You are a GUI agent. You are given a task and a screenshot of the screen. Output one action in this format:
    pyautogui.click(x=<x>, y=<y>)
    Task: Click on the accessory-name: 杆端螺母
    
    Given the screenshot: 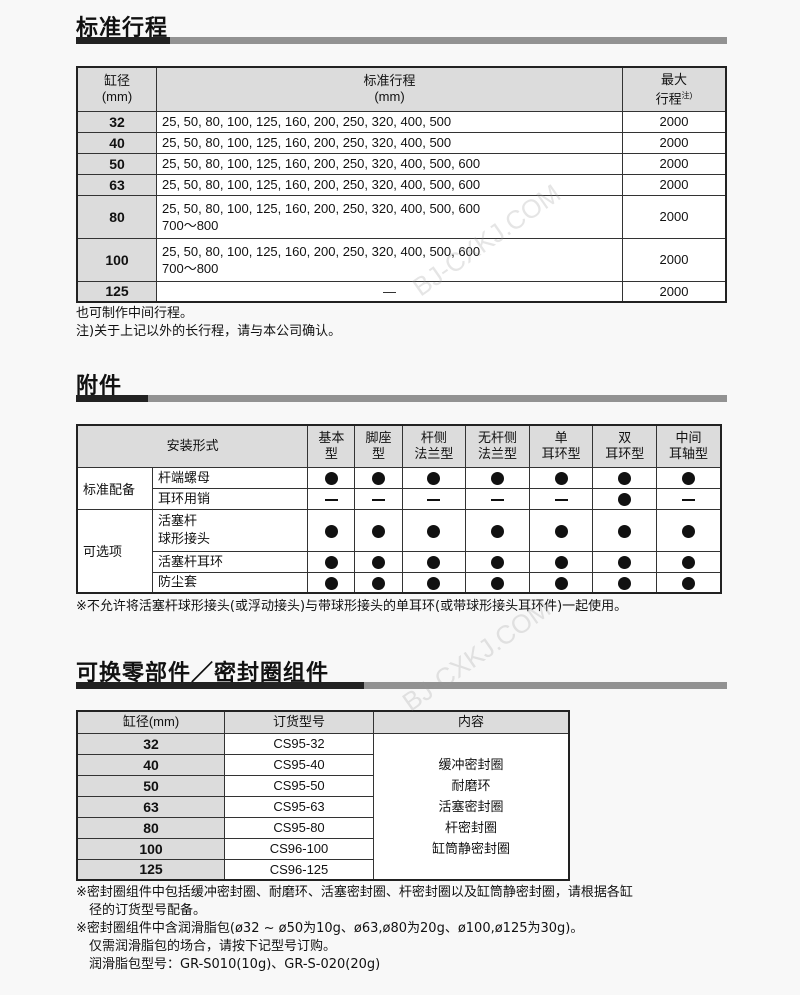 What is the action you would take?
    pyautogui.click(x=230, y=477)
    